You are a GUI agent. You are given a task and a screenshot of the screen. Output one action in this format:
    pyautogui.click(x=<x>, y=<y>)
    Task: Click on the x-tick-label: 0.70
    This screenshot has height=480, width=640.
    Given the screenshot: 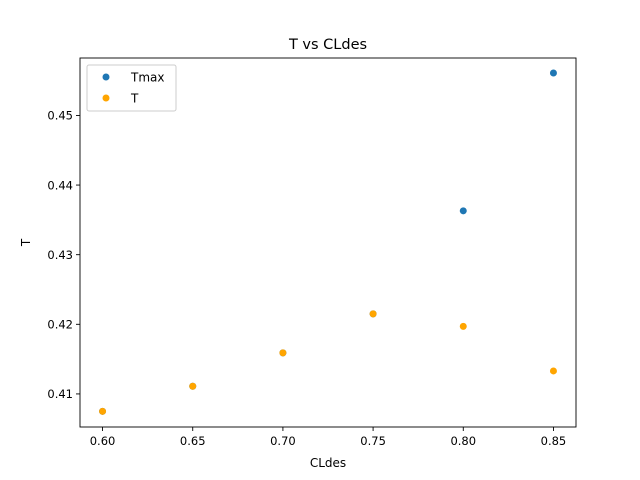 What is the action you would take?
    pyautogui.click(x=283, y=441)
    